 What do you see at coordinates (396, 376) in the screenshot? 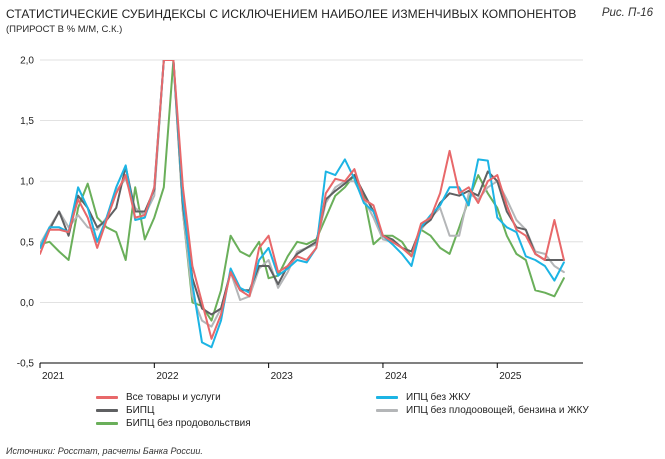
I see `x-tick-label: 2024` at bounding box center [396, 376].